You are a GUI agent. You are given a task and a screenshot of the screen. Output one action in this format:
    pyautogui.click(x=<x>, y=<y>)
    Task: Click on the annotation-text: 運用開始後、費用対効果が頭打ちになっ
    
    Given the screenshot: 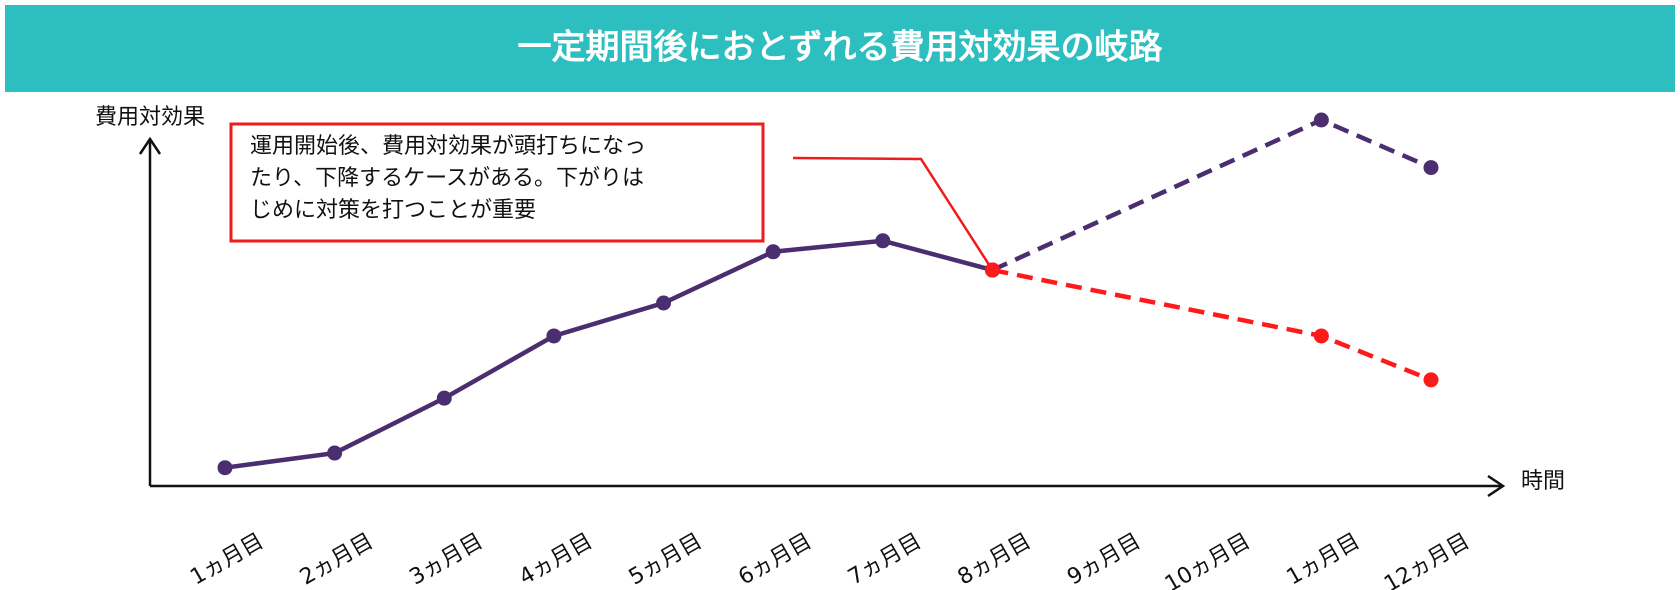 What is the action you would take?
    pyautogui.click(x=448, y=146)
    